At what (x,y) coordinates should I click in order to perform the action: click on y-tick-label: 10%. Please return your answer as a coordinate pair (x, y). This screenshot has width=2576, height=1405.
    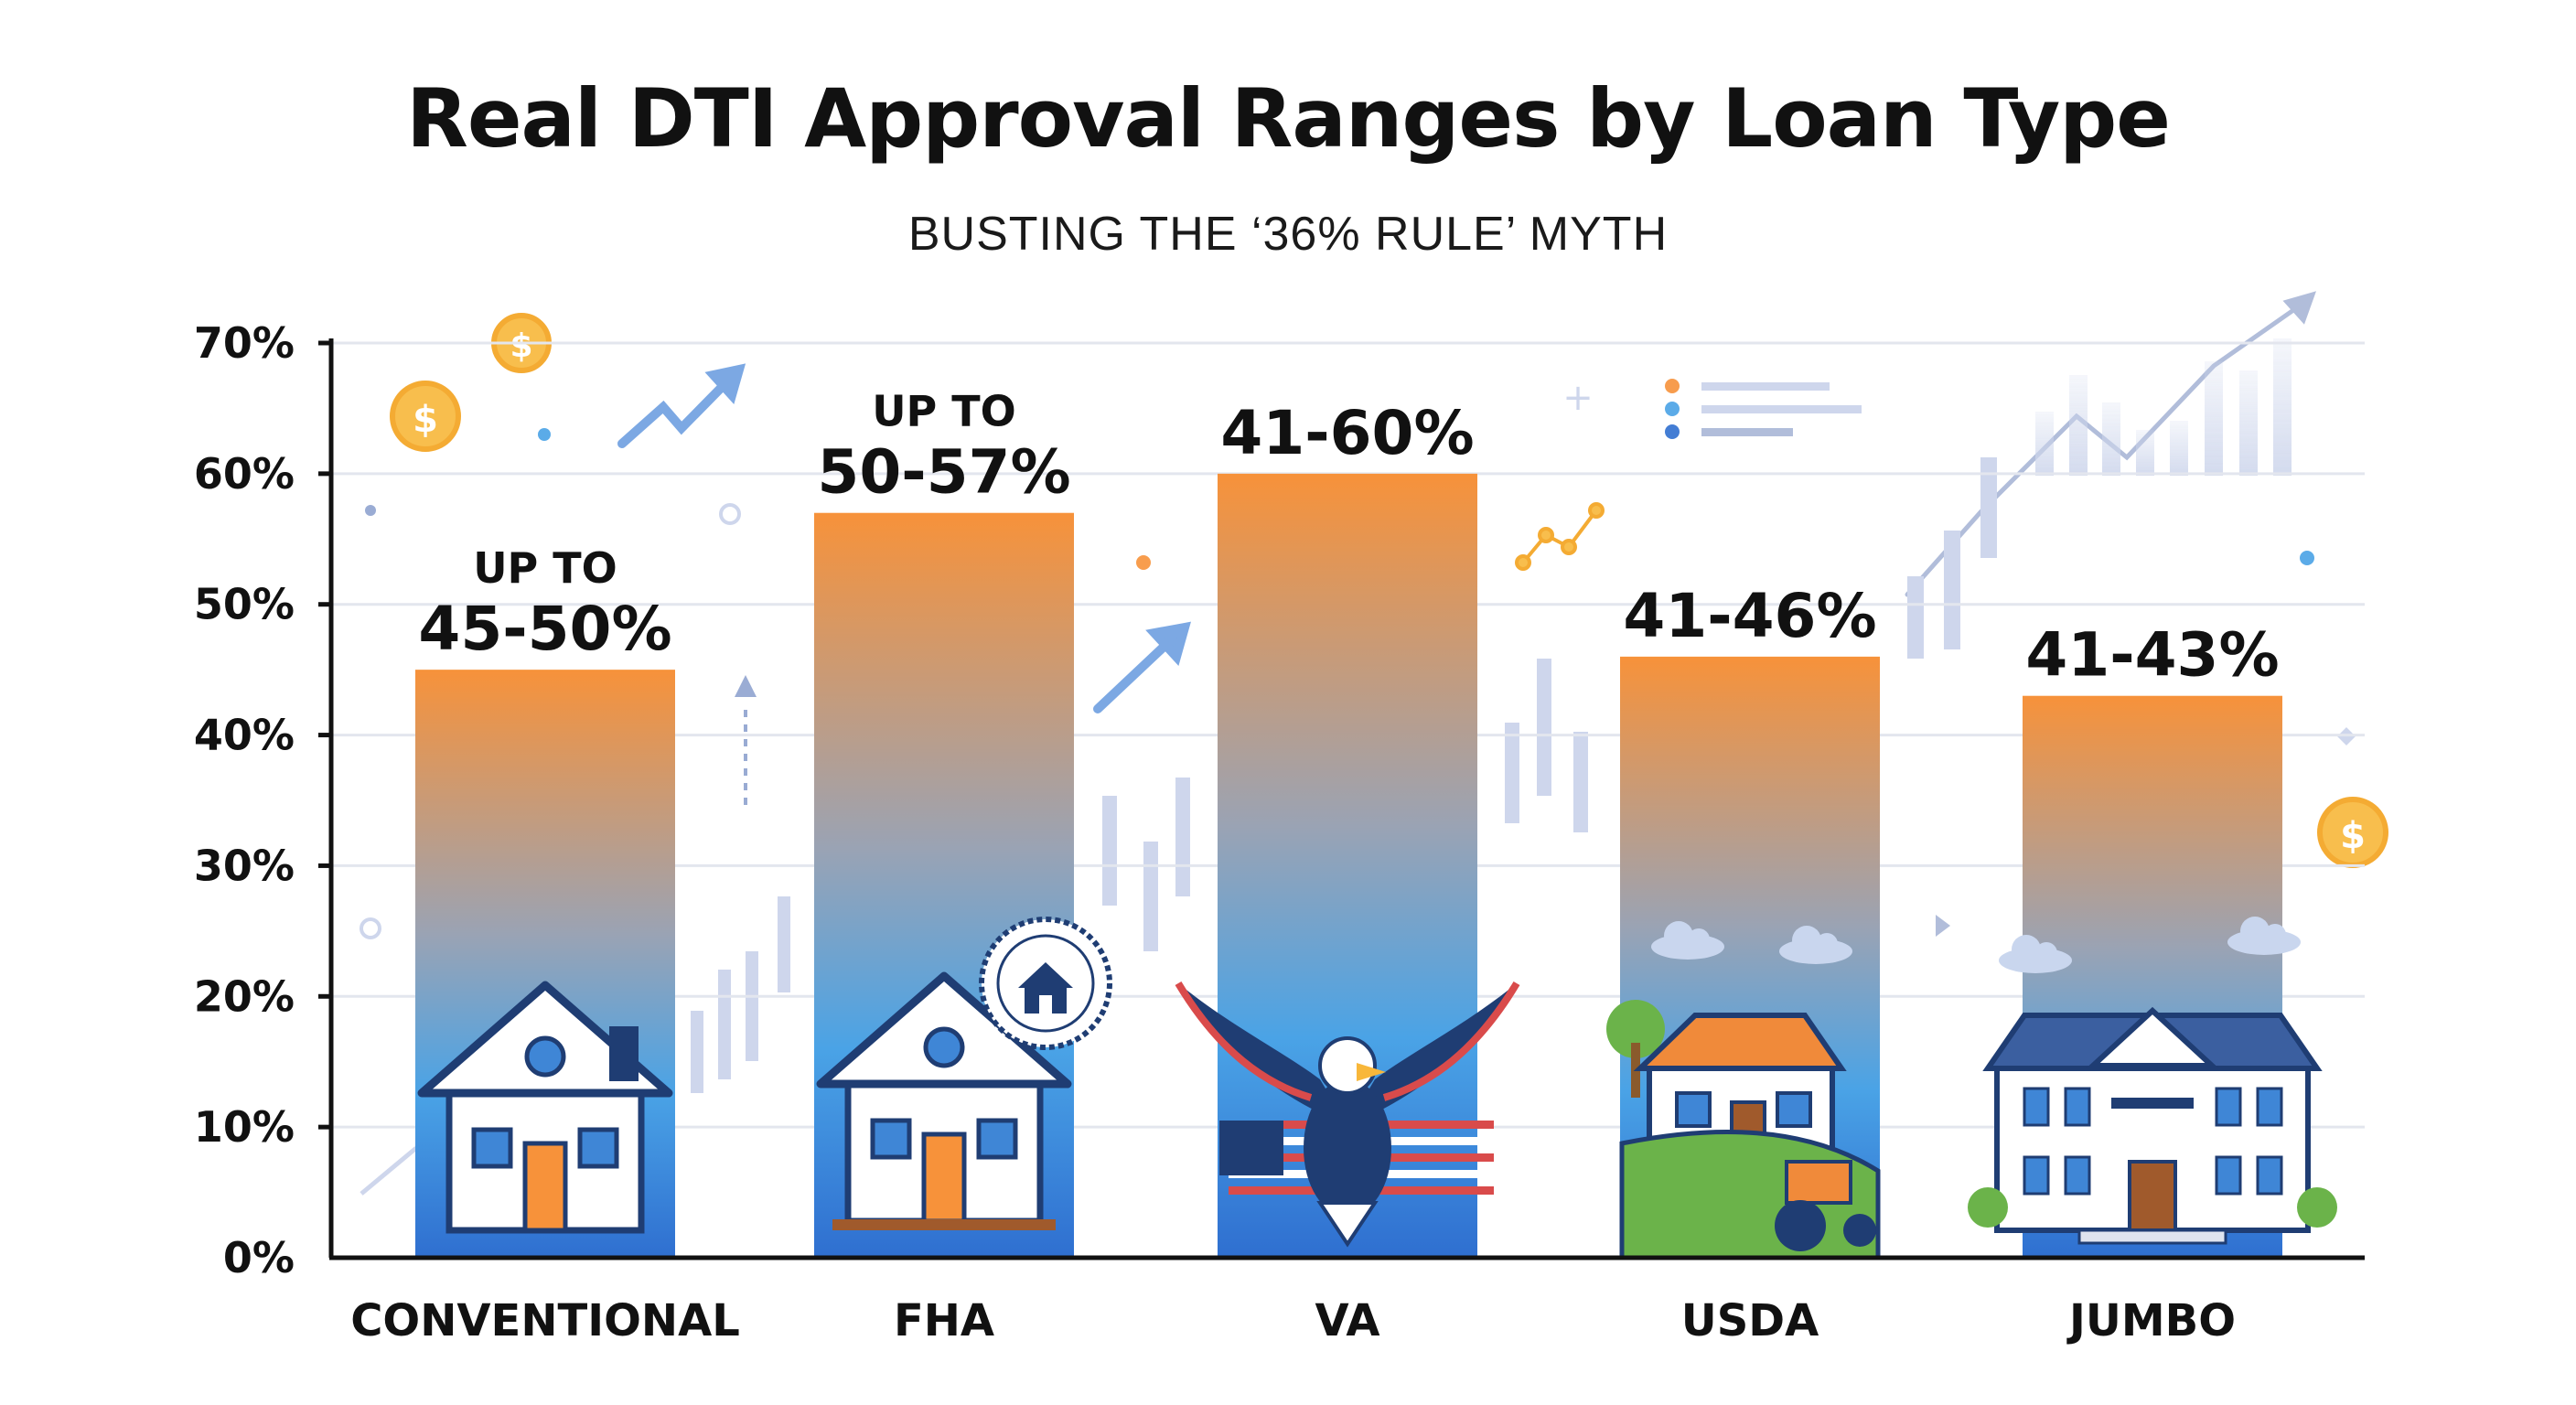
    Looking at the image, I should click on (245, 1127).